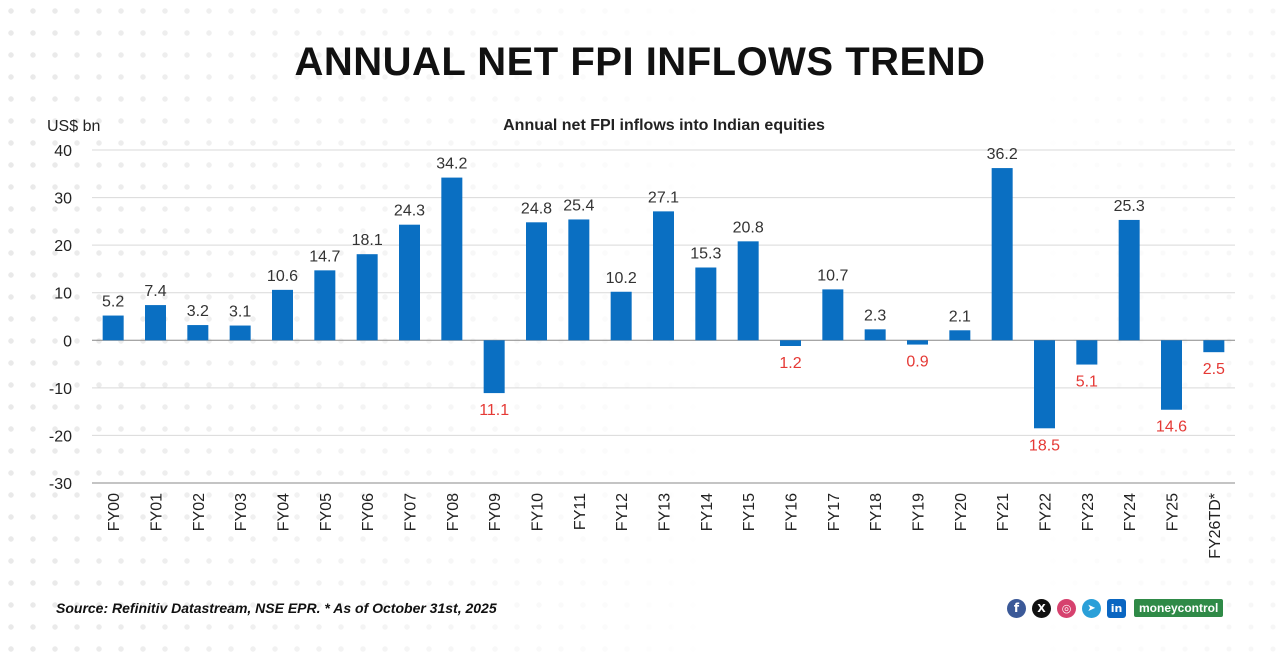 The height and width of the screenshot is (657, 1280). Describe the element at coordinates (538, 512) in the screenshot. I see `x-tick-label: FY10` at that location.